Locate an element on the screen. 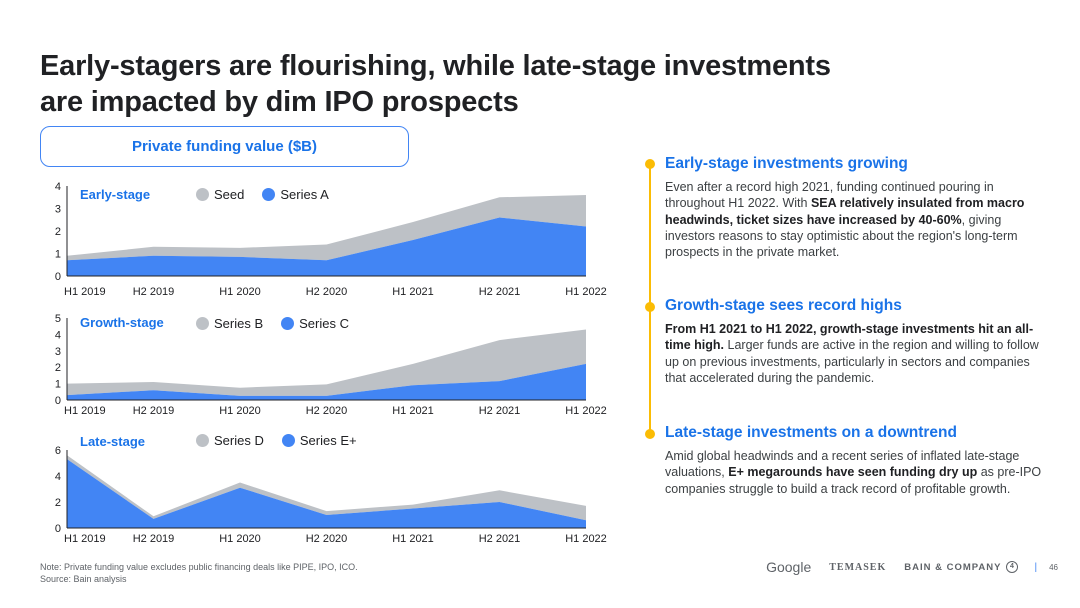  legend-early-stage: Seed Series A is located at coordinates (271, 194).